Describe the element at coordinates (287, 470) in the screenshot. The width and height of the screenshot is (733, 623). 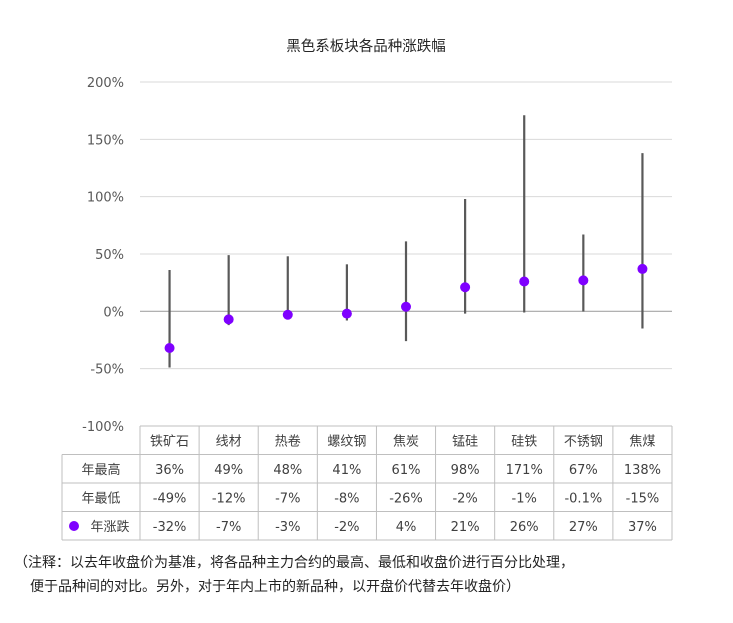
I see `table-cell: 48%` at that location.